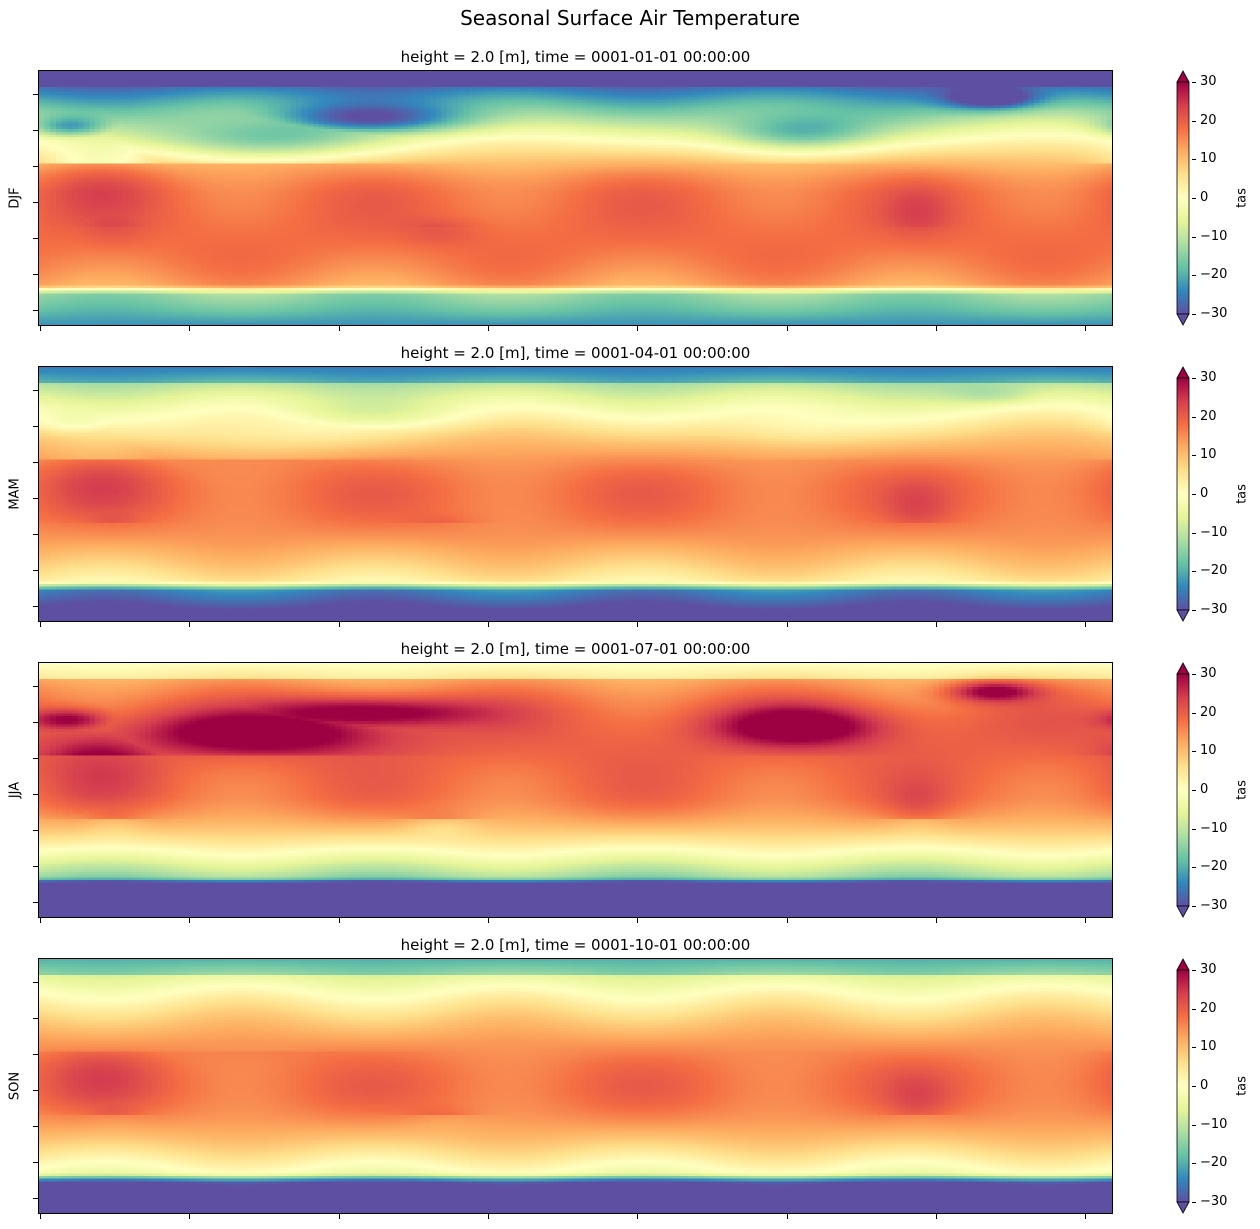 This screenshot has height=1229, width=1260. I want to click on y-axis-label-text: SON, so click(15, 1086).